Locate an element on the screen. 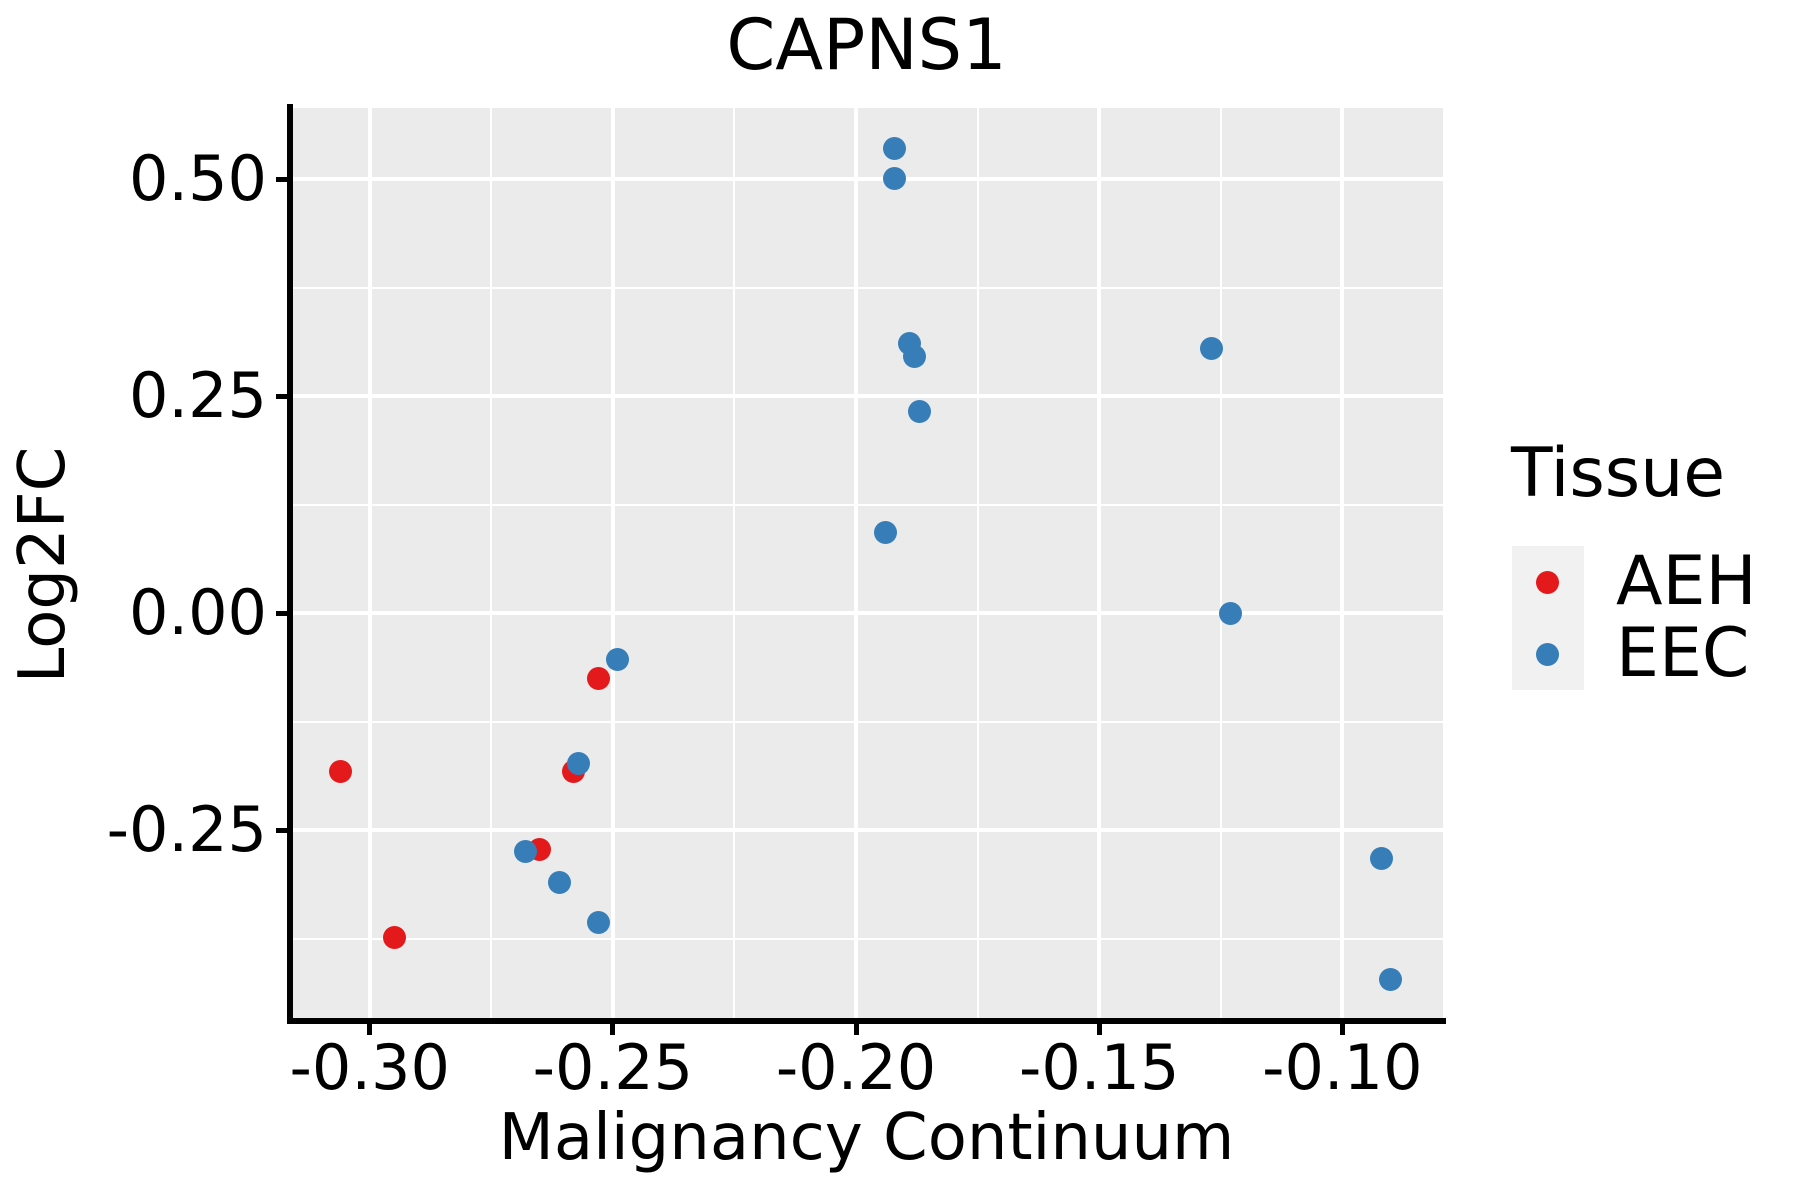 The height and width of the screenshot is (1200, 1800). x-tick-label: -0.20 is located at coordinates (856, 1067).